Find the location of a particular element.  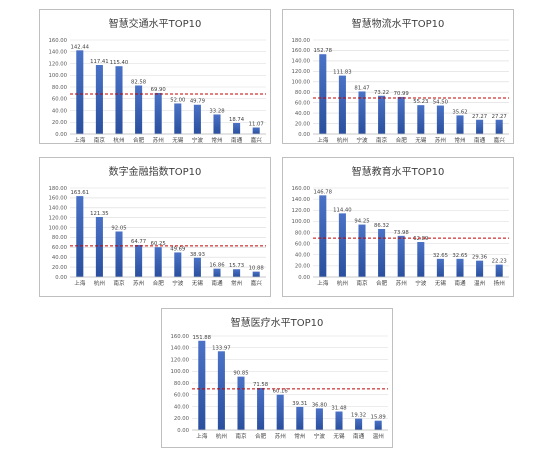

data-label: 64.77 is located at coordinates (138, 242).